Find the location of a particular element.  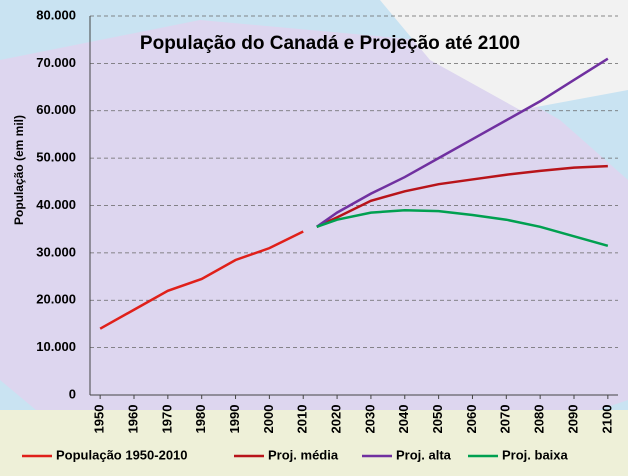

x-tick-label: 1990 is located at coordinates (234, 419).